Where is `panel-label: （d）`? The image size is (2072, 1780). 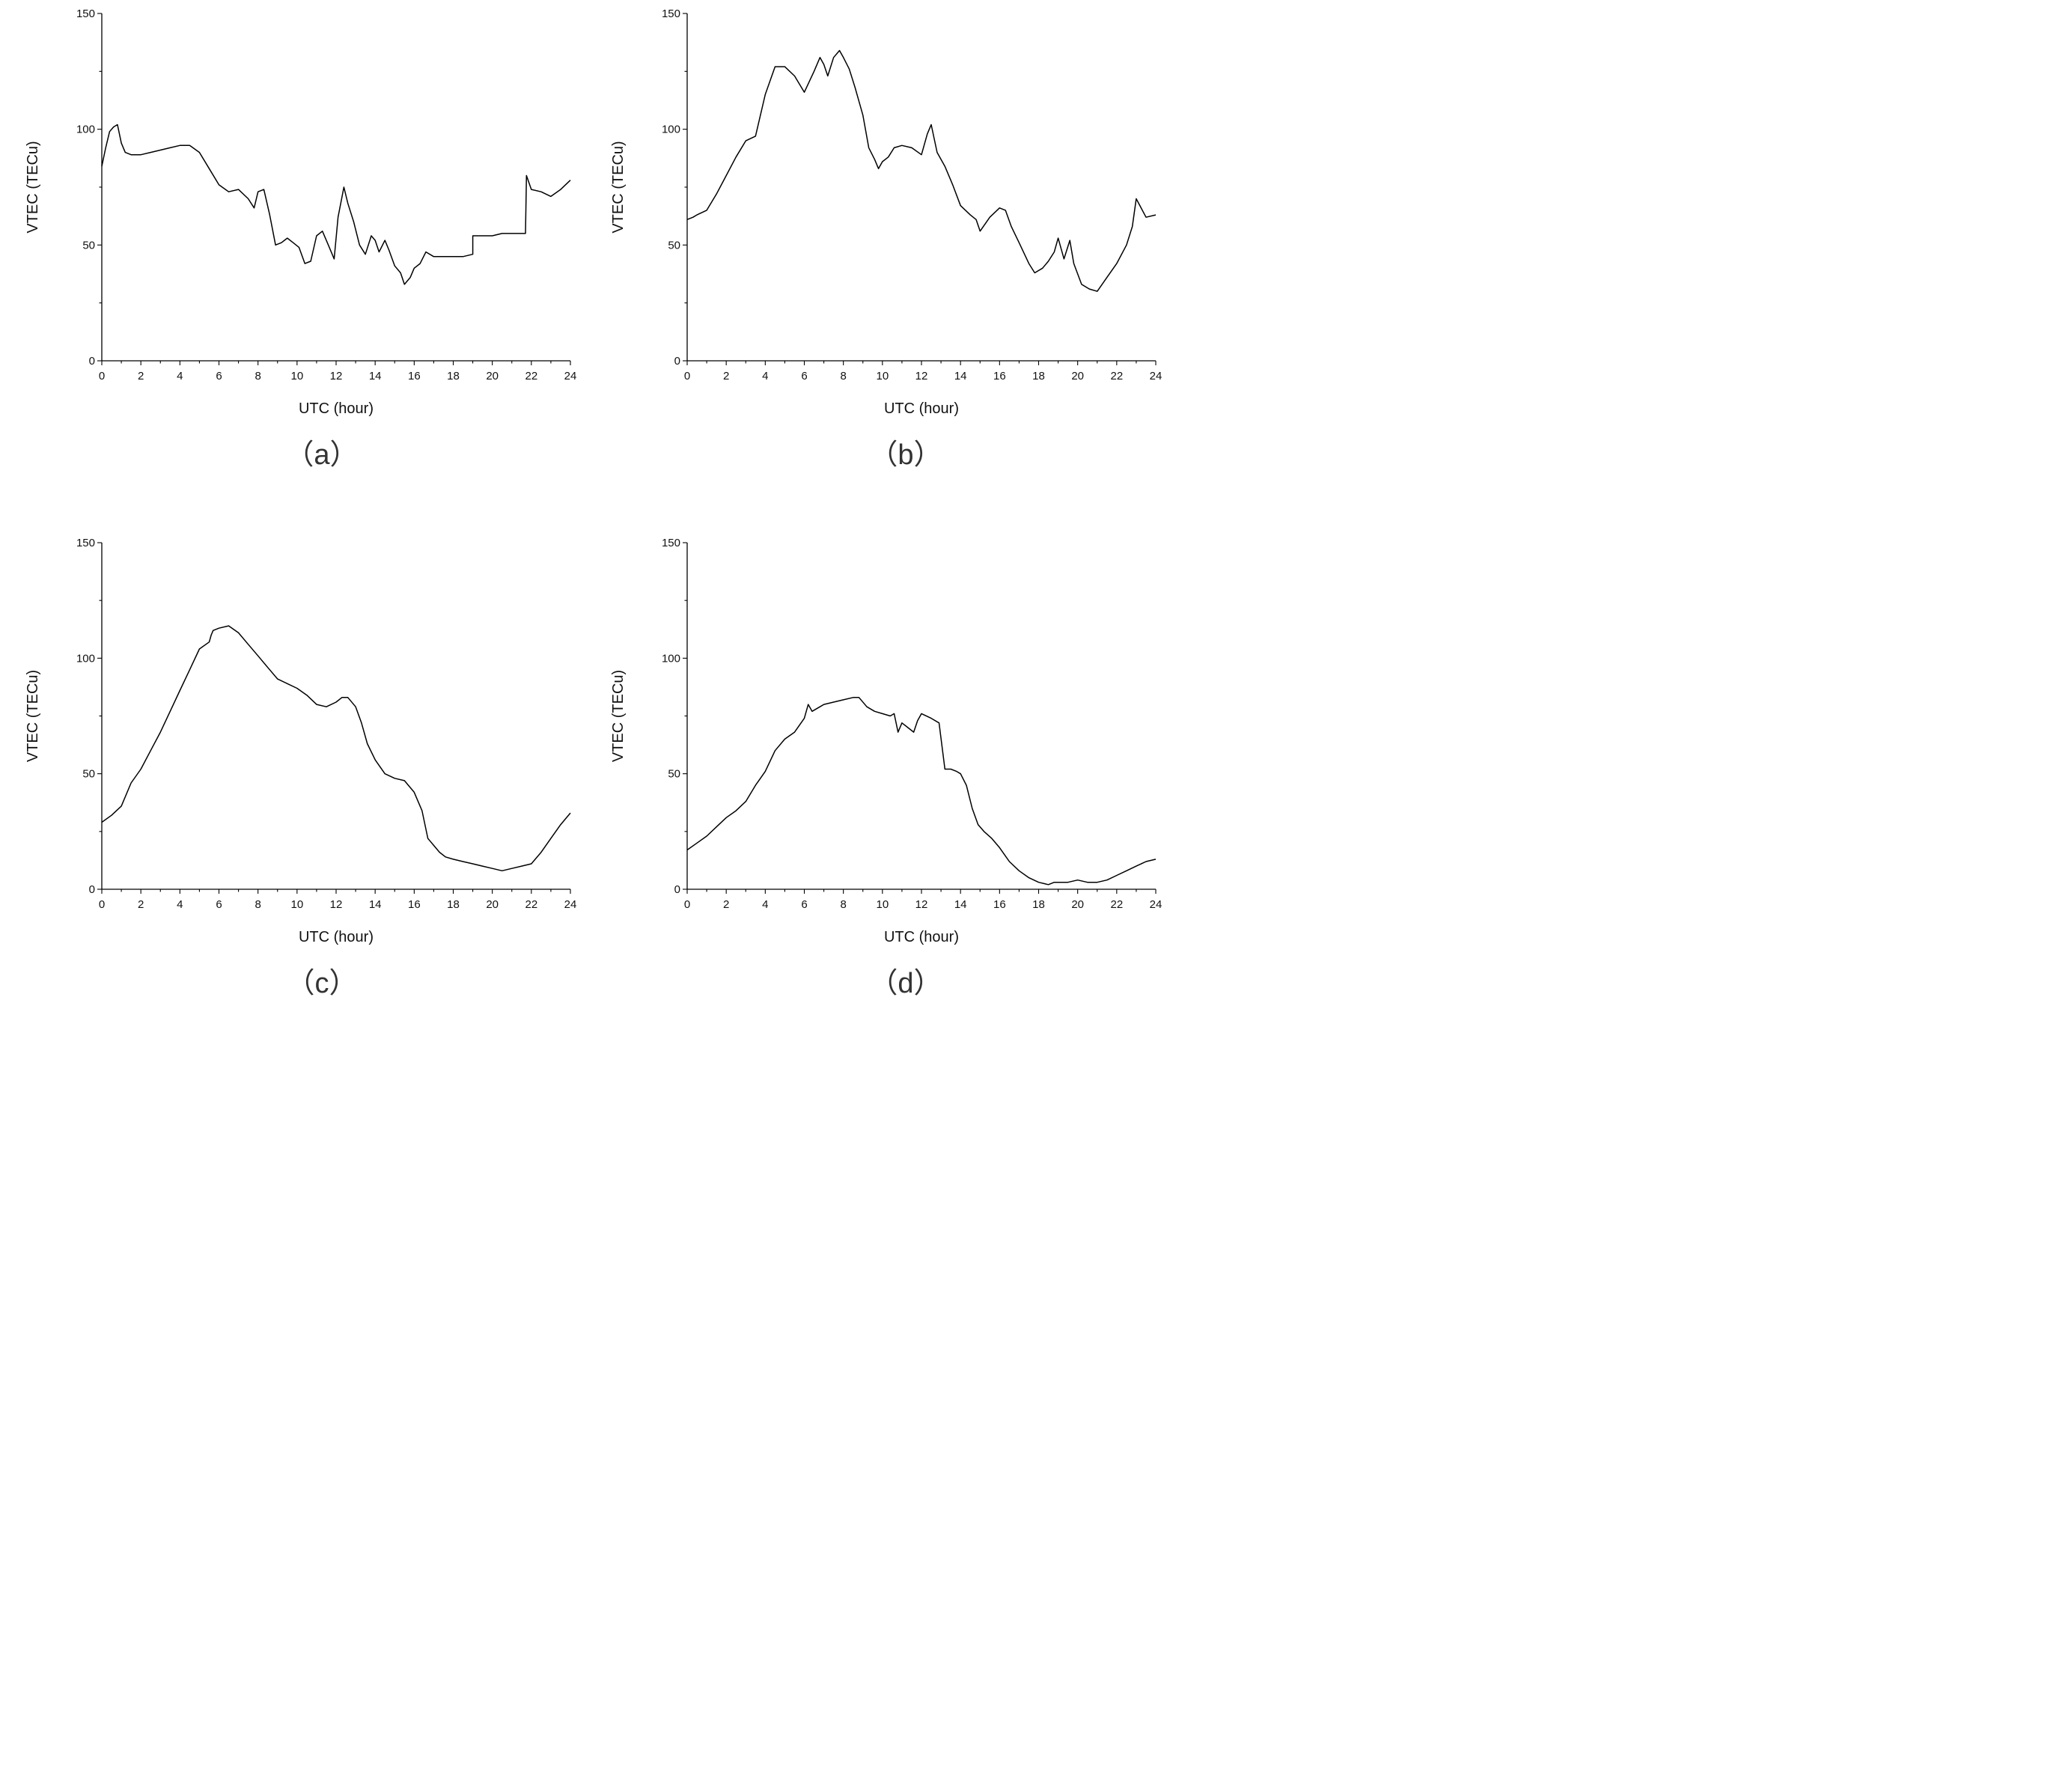 panel-label: （d） is located at coordinates (905, 983).